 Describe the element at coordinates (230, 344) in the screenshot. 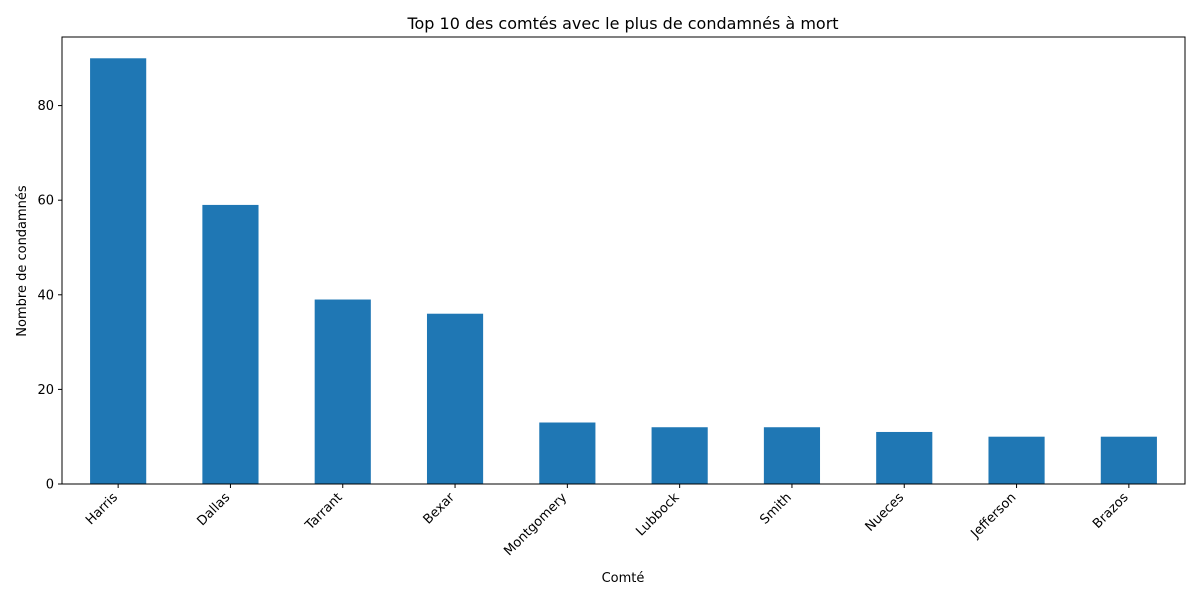

I see `bar-dallas` at that location.